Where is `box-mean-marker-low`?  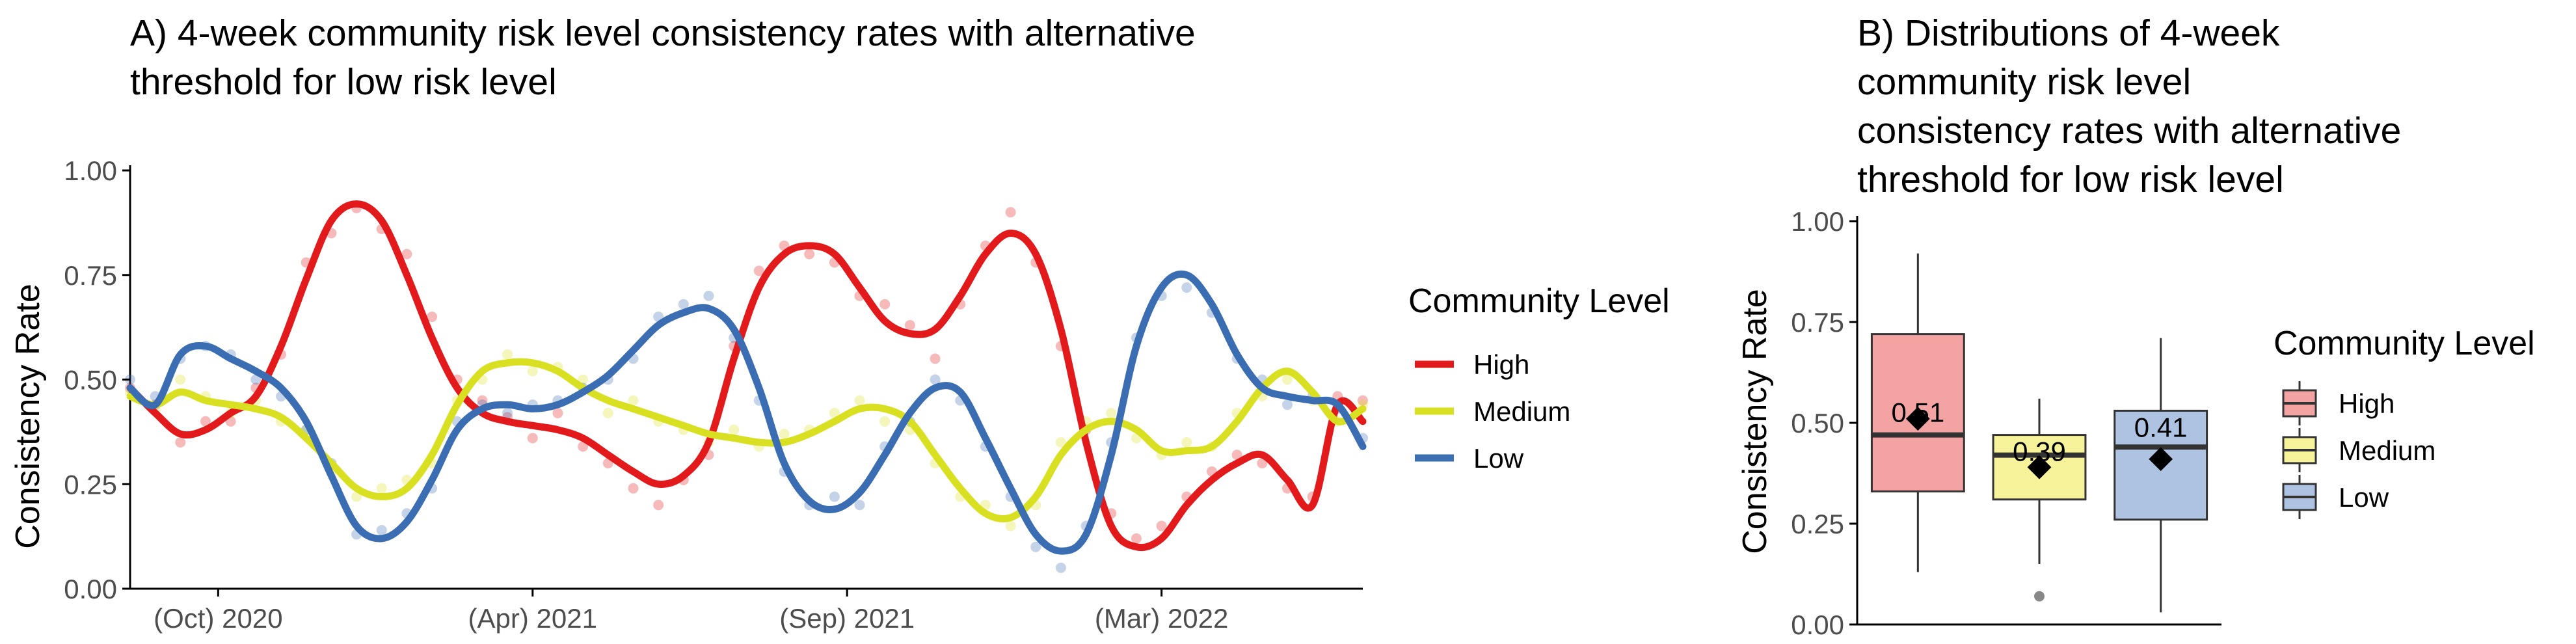 box-mean-marker-low is located at coordinates (2161, 459).